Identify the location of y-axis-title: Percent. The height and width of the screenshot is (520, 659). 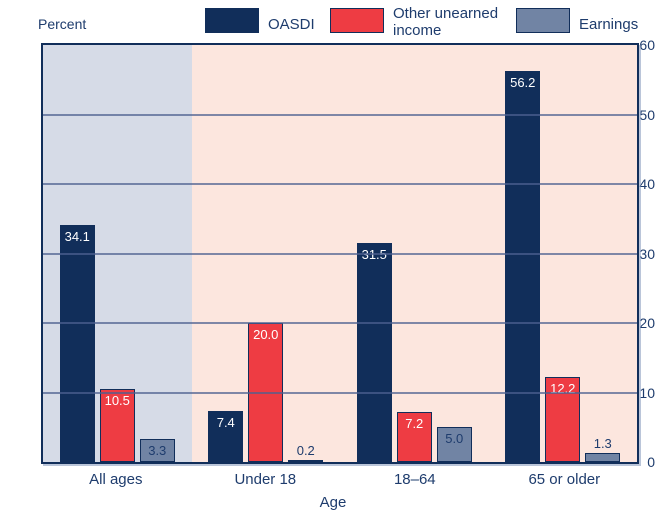
(62, 24).